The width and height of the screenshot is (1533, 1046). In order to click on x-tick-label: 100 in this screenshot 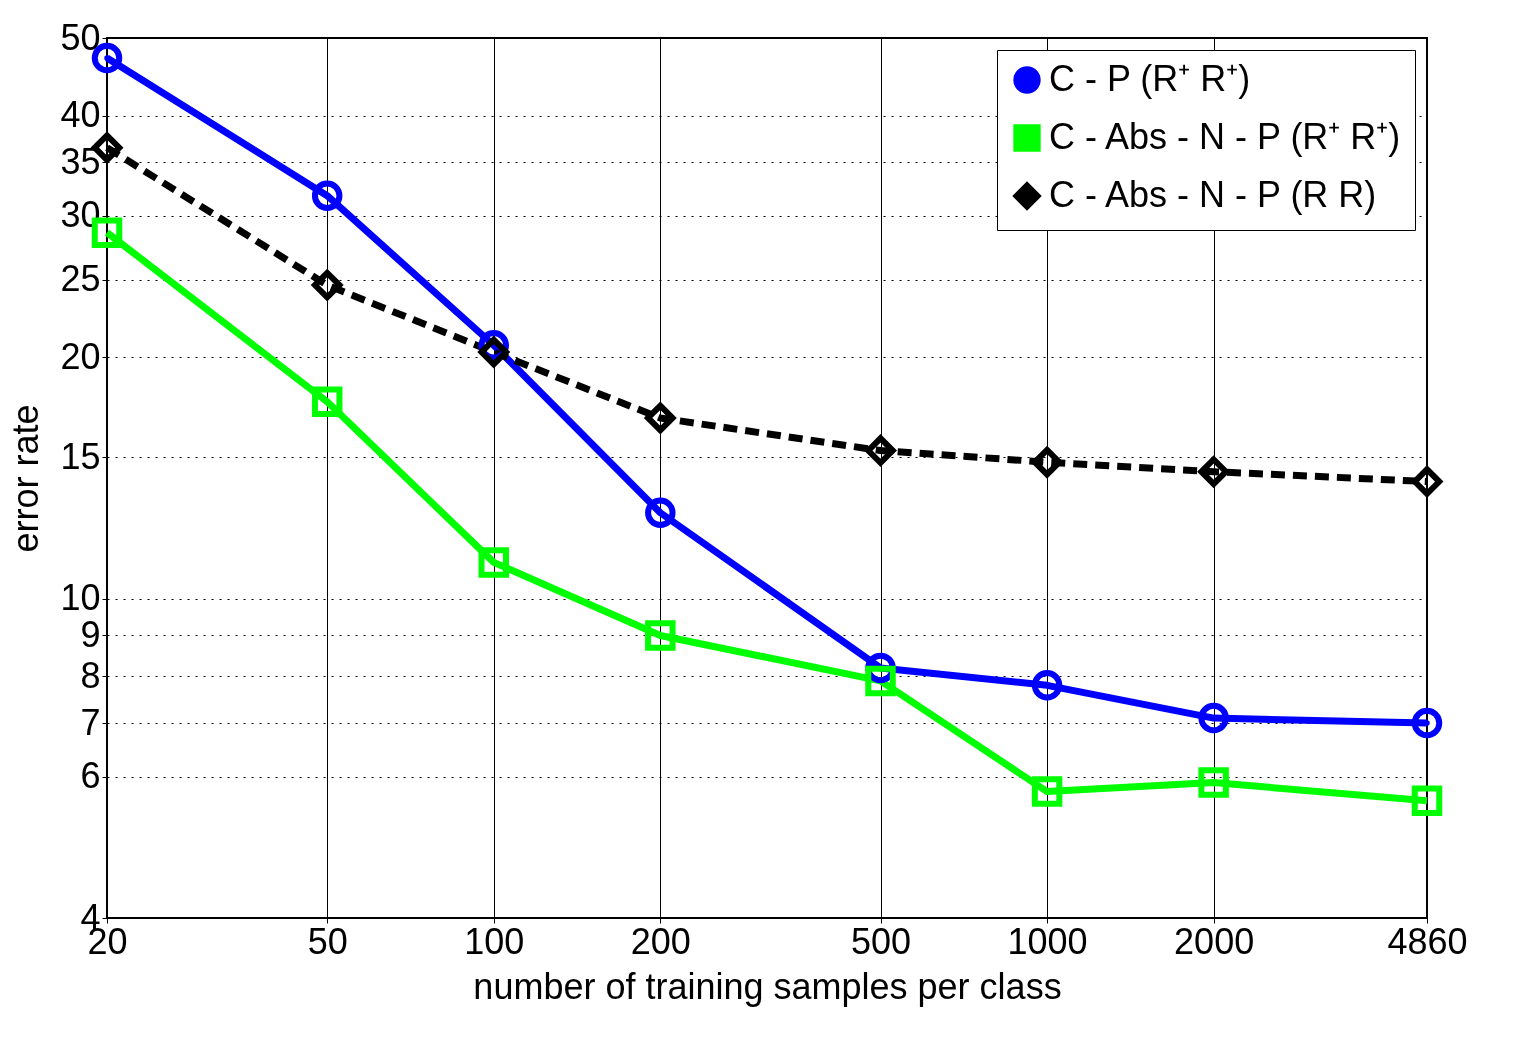, I will do `click(494, 941)`.